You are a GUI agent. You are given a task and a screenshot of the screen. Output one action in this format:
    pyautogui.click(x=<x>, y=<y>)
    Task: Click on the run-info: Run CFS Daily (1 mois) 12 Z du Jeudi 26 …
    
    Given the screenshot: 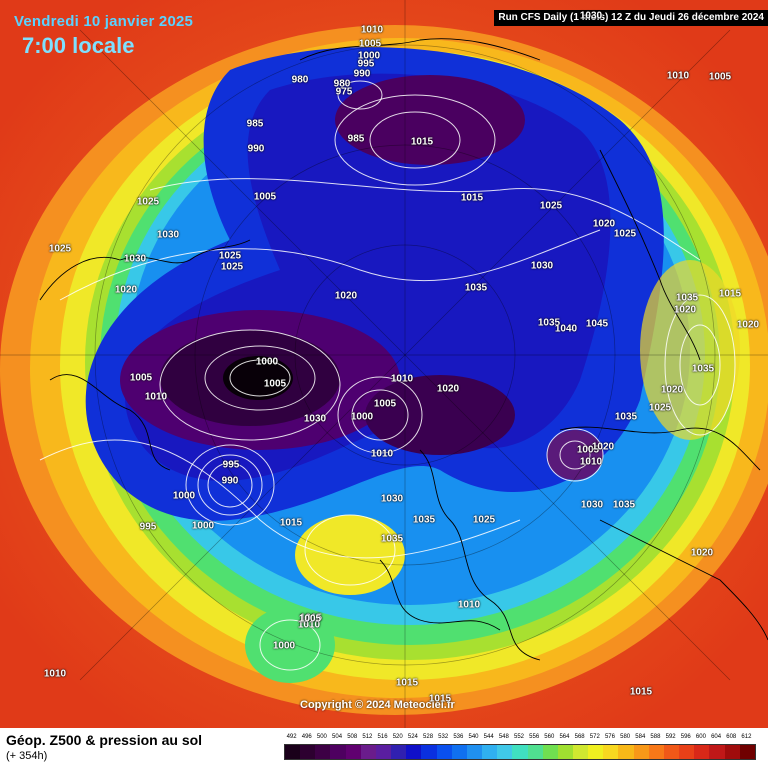 What is the action you would take?
    pyautogui.click(x=631, y=18)
    